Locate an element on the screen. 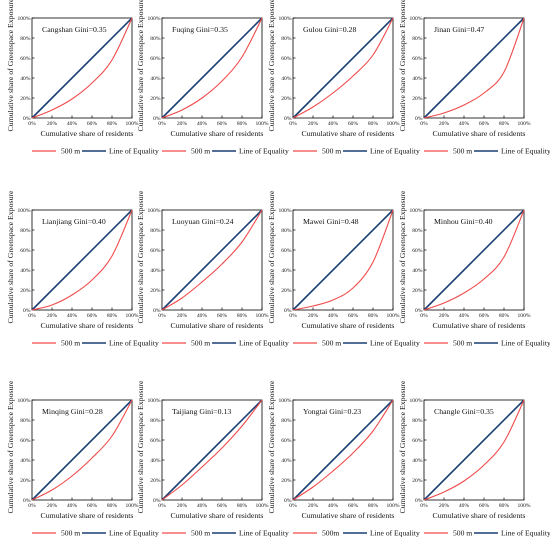  panel-title: Jinan Gini=0.47 is located at coordinates (459, 29).